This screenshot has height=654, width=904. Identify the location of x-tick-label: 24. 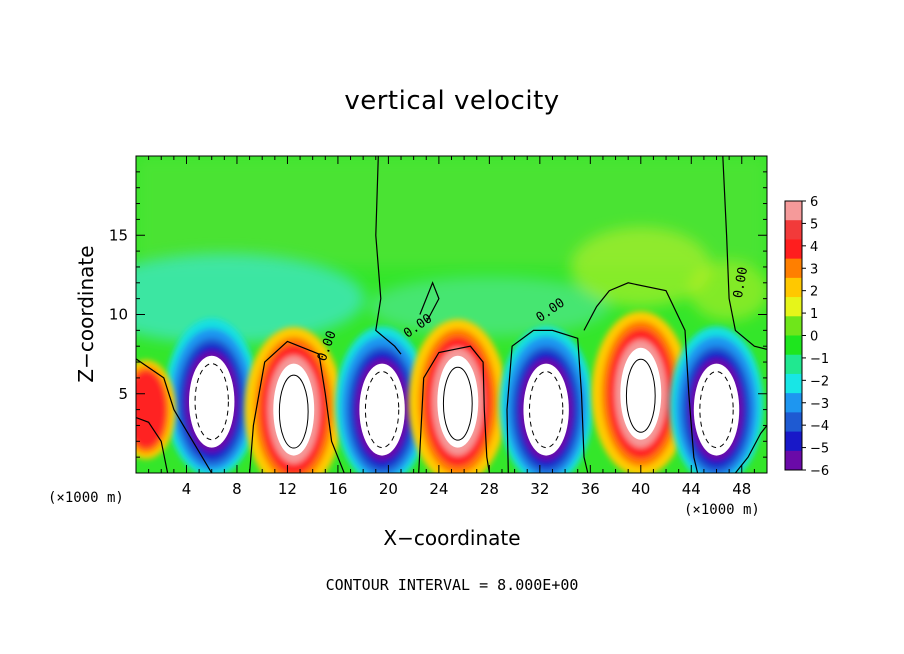
(438, 489).